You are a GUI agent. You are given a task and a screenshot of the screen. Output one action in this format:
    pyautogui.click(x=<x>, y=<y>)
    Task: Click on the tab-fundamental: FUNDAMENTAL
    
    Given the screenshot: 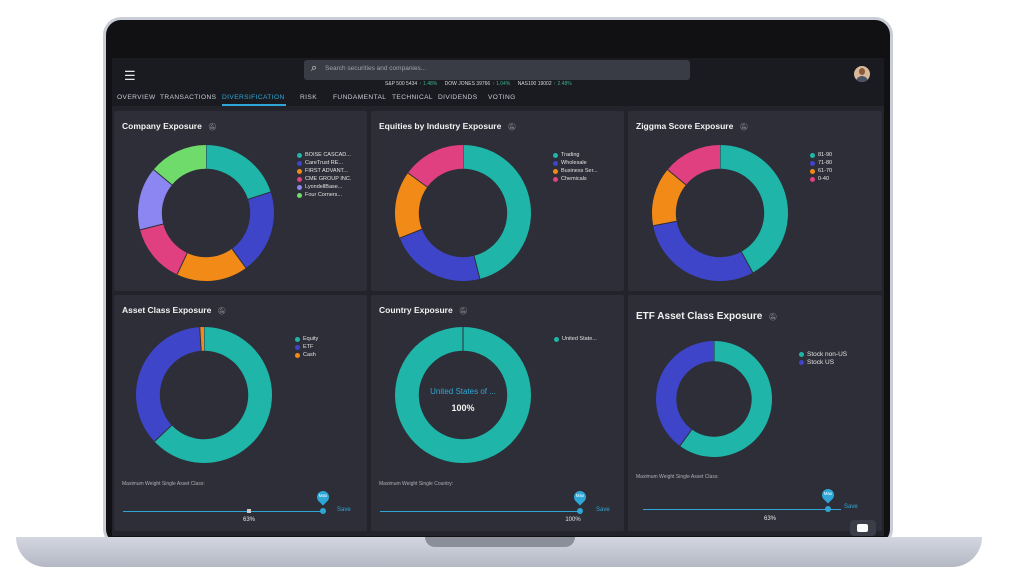 What is the action you would take?
    pyautogui.click(x=360, y=97)
    